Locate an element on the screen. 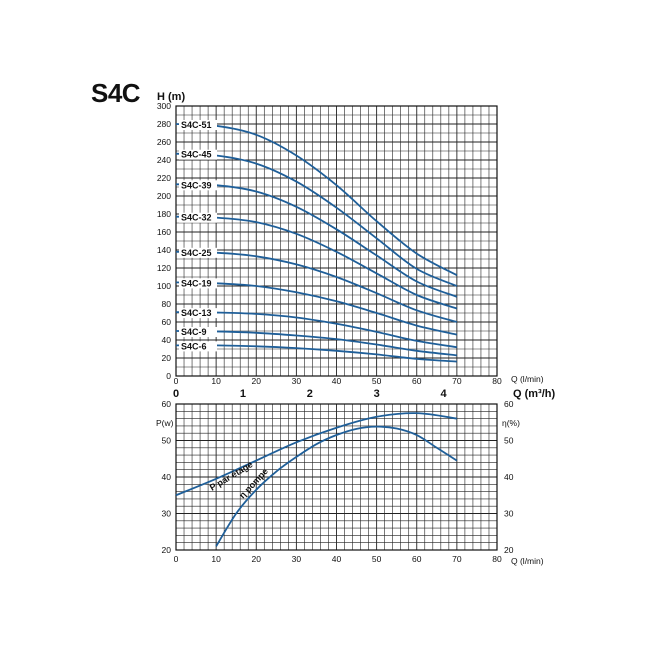 The width and height of the screenshot is (650, 650). series-label: S4C-19 is located at coordinates (196, 283).